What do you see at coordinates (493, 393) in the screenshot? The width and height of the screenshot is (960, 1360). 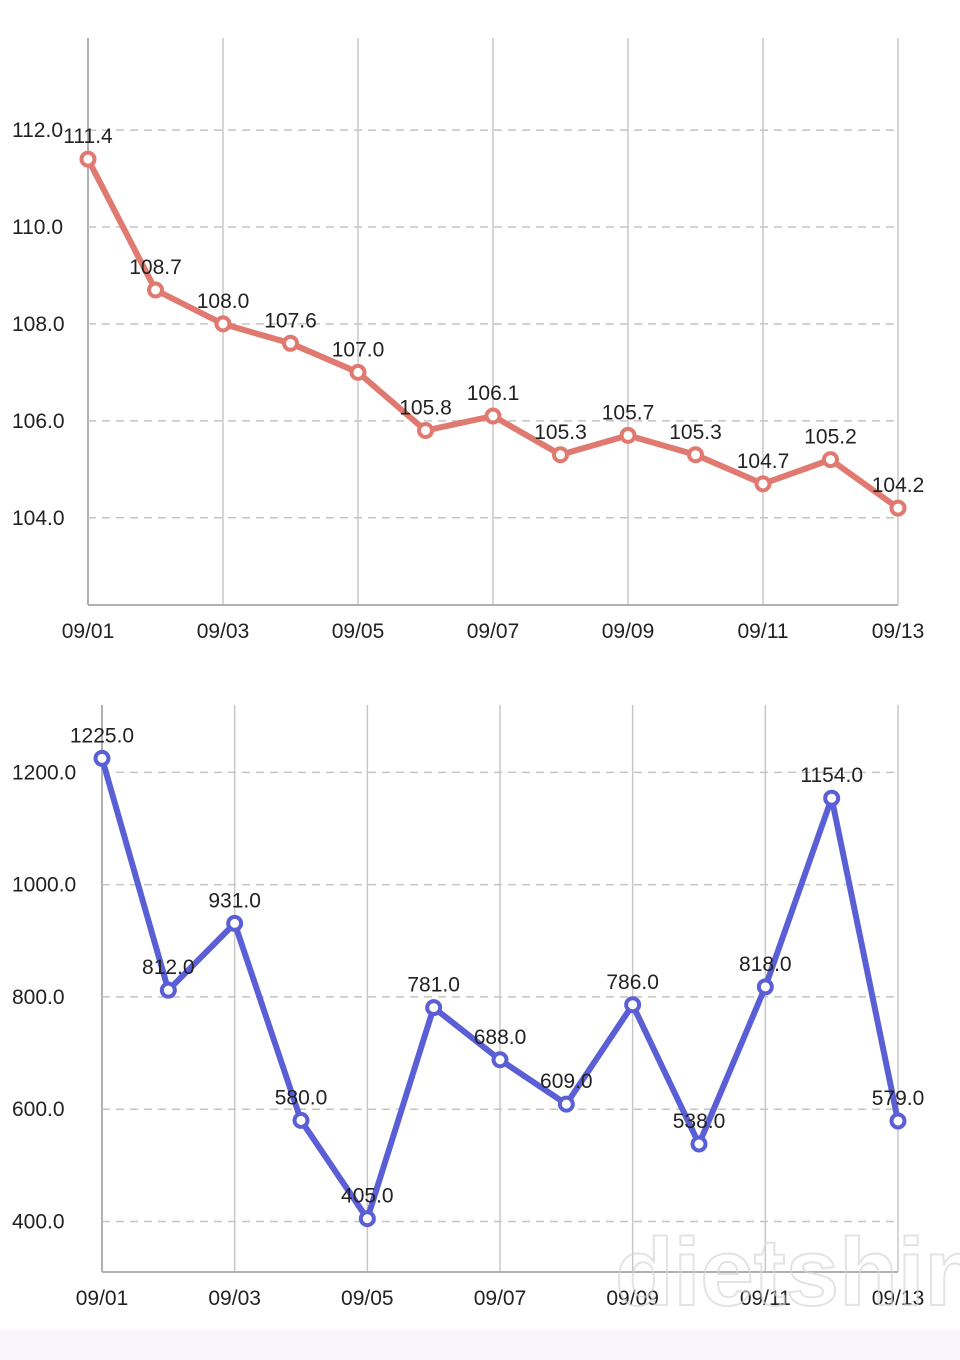 I see `data-label: 106.1` at bounding box center [493, 393].